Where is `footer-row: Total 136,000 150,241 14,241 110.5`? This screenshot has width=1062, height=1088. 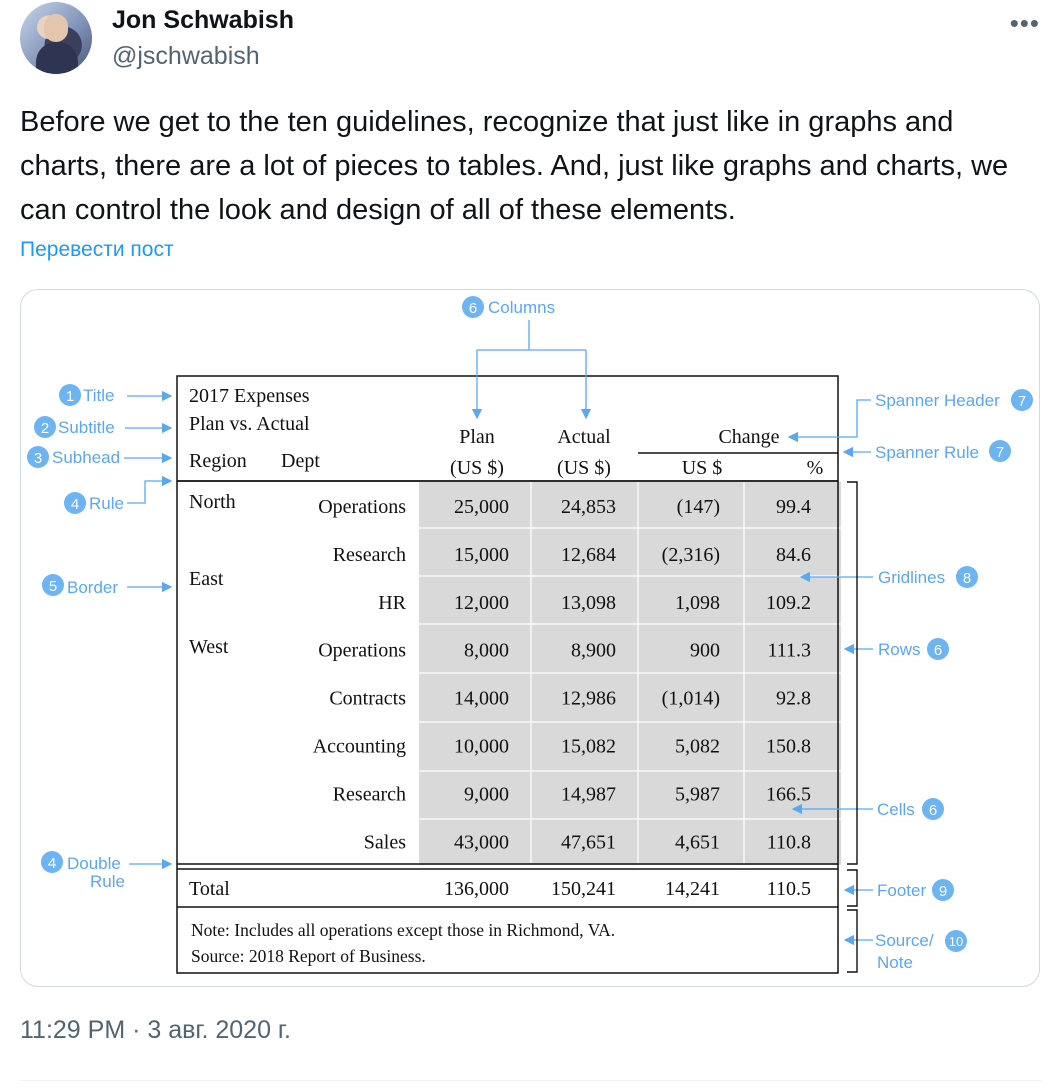 footer-row: Total 136,000 150,241 14,241 110.5 is located at coordinates (500, 889).